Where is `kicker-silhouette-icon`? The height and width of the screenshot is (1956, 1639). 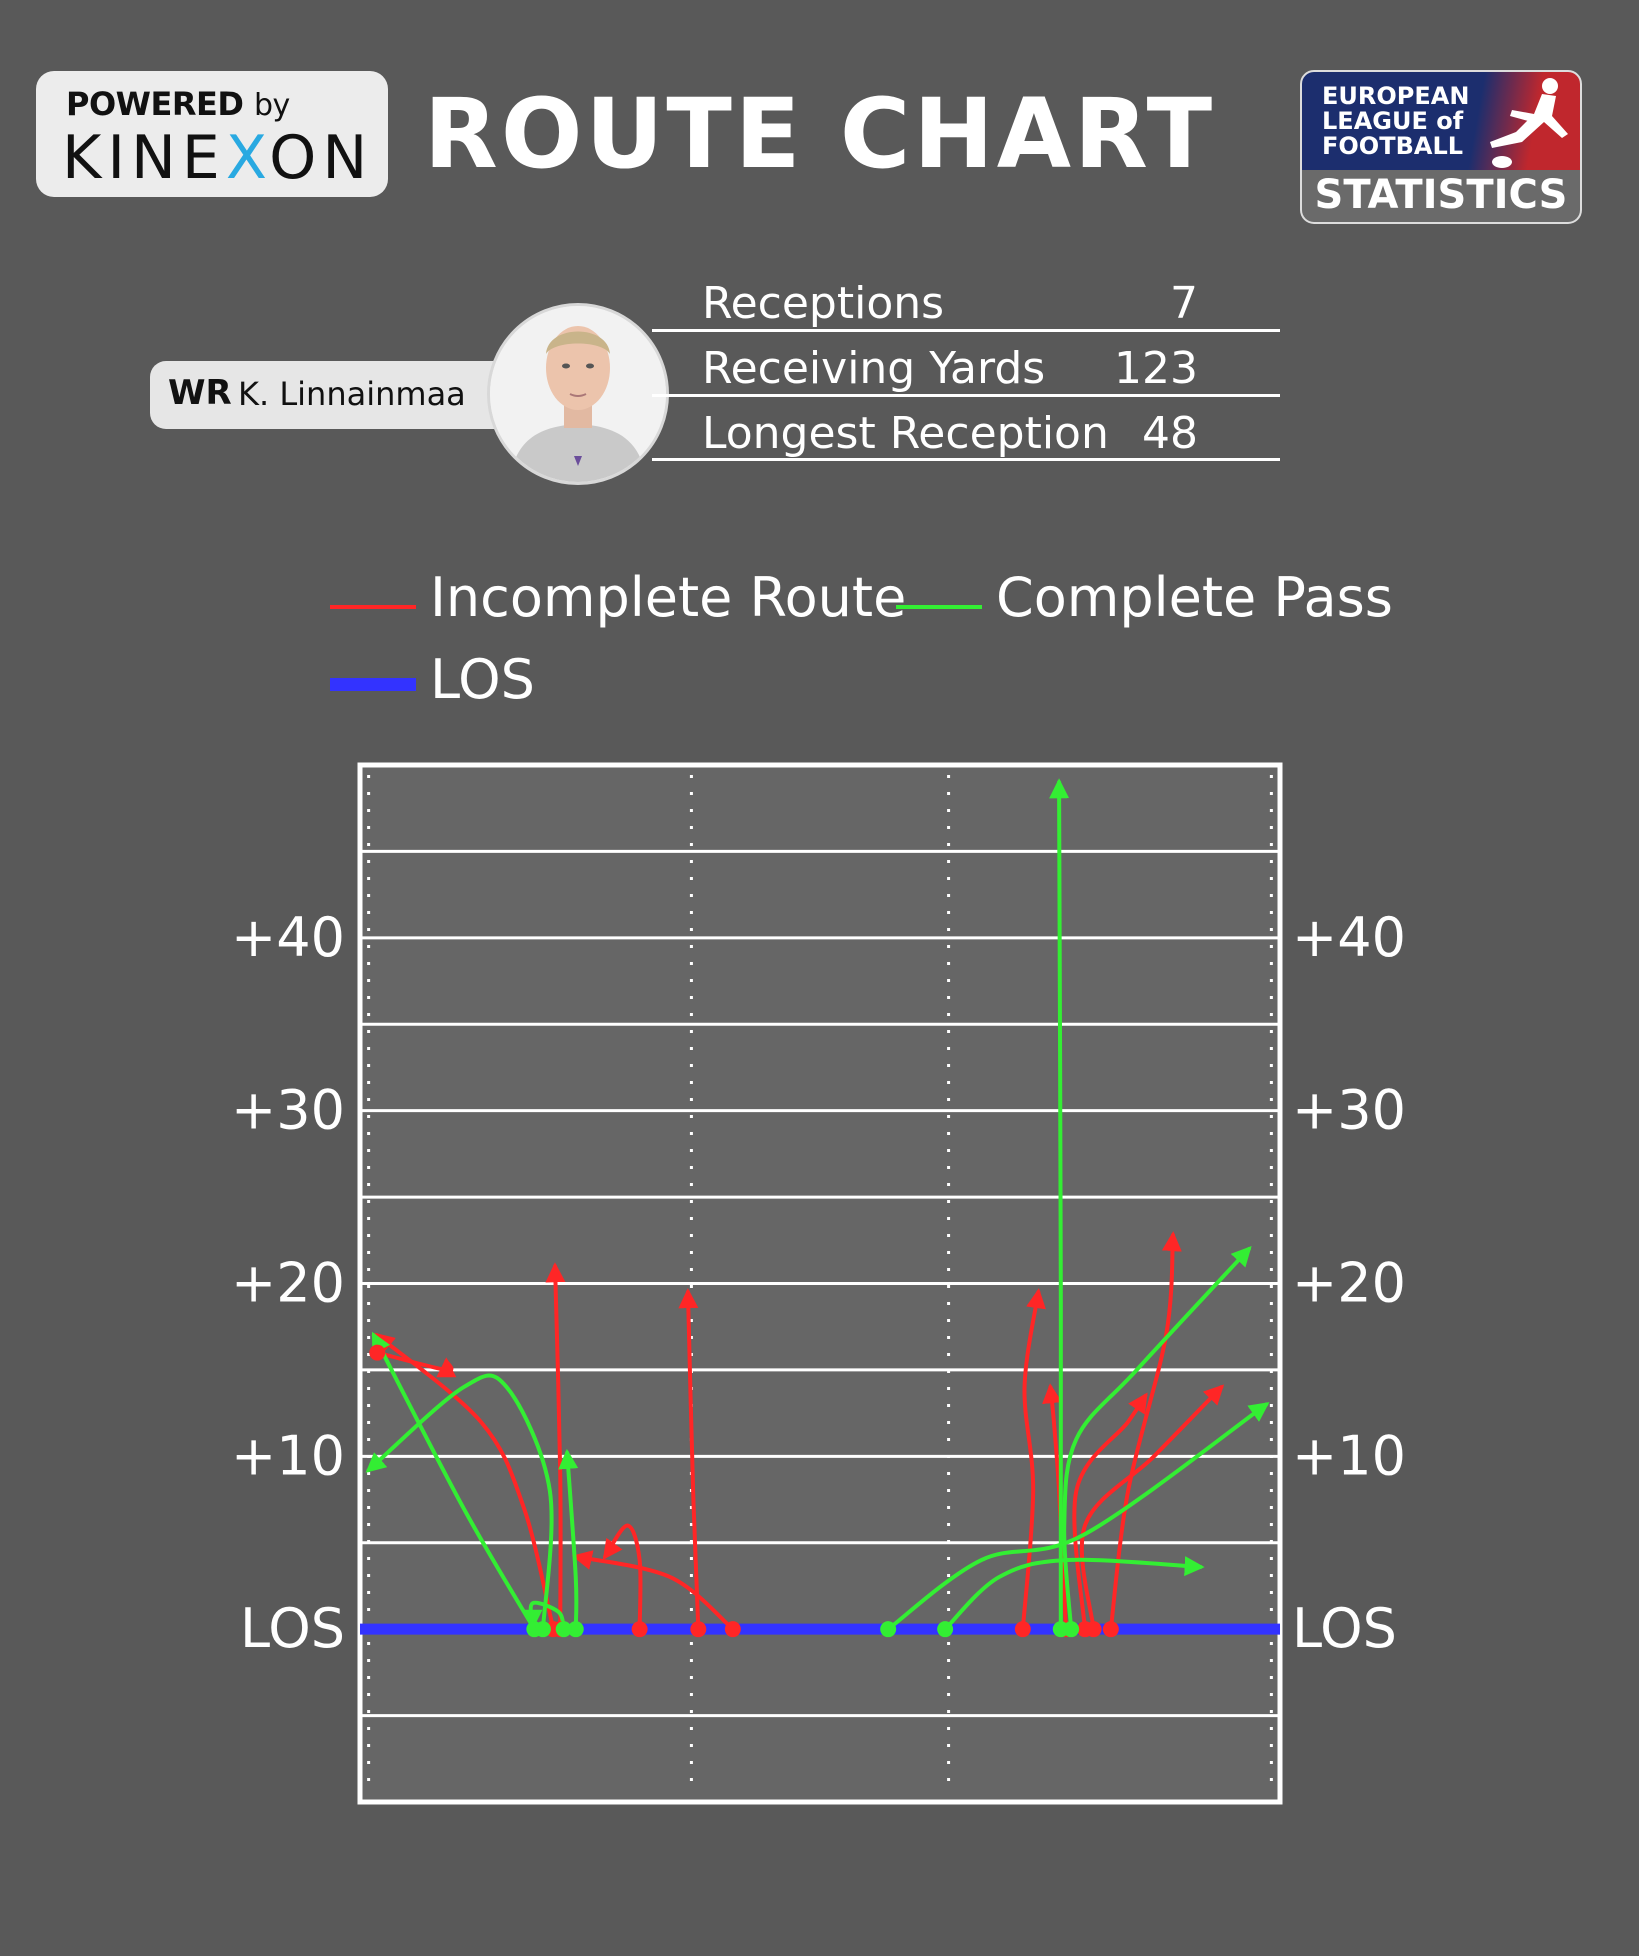
kicker-silhouette-icon is located at coordinates (1529, 123).